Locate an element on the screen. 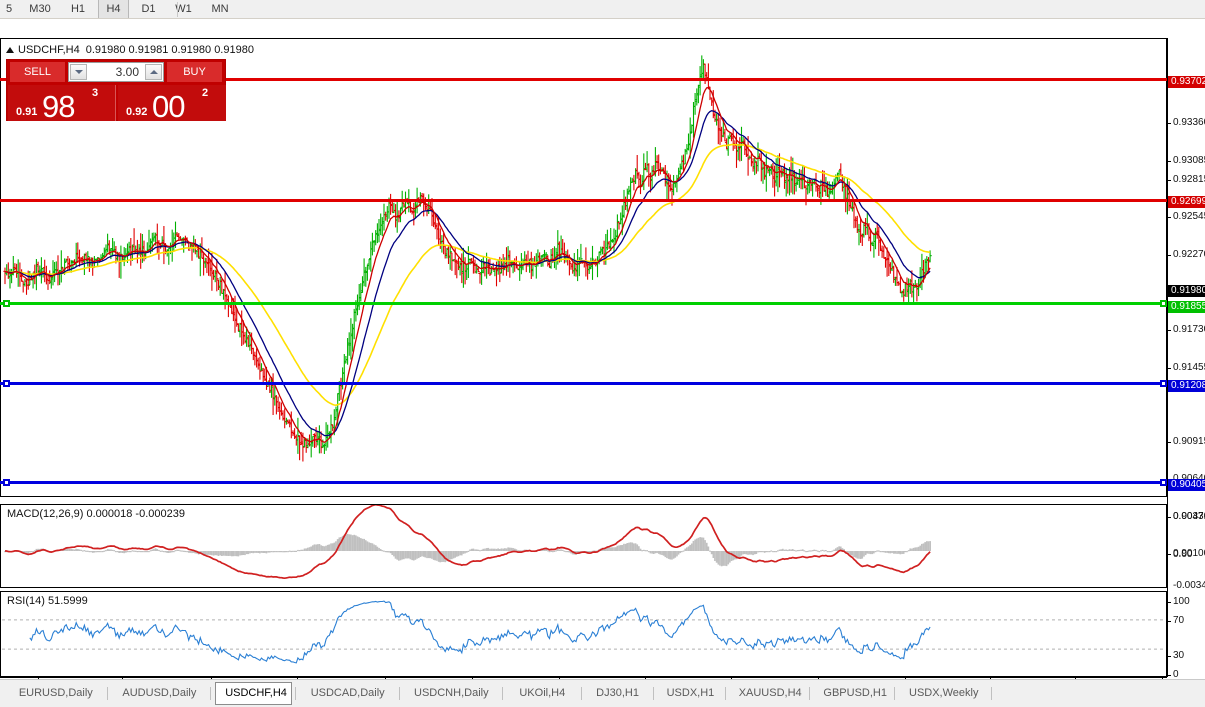  price-tick-label: 0.90915 is located at coordinates (1189, 441).